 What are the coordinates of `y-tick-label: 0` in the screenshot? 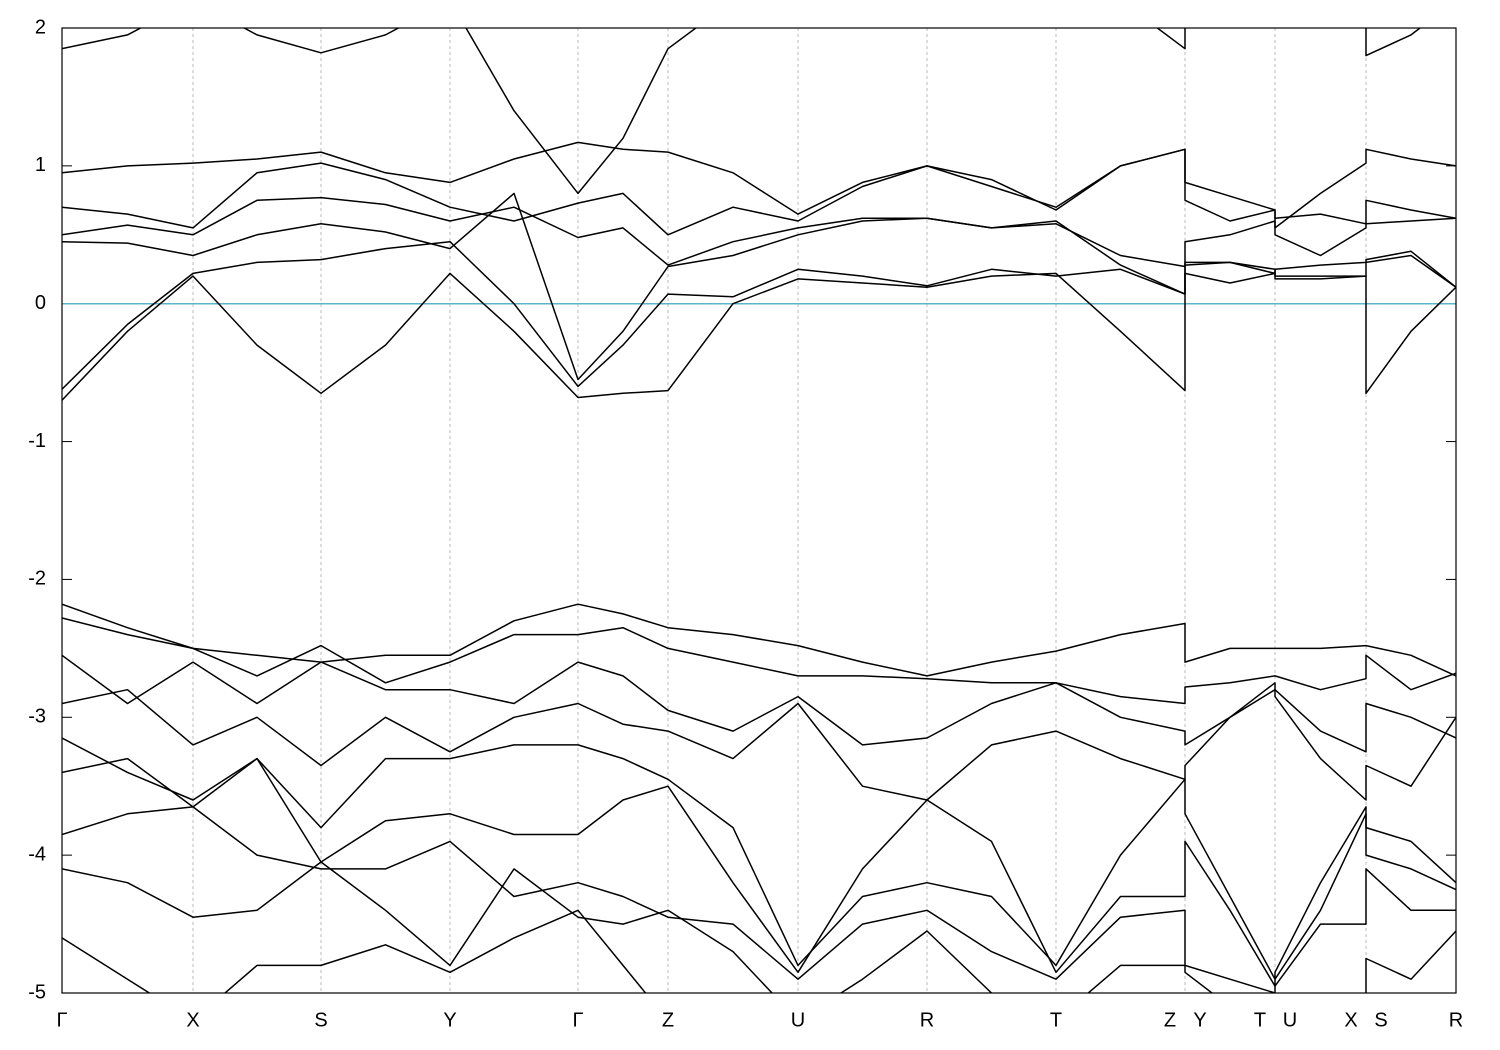 It's located at (40, 303).